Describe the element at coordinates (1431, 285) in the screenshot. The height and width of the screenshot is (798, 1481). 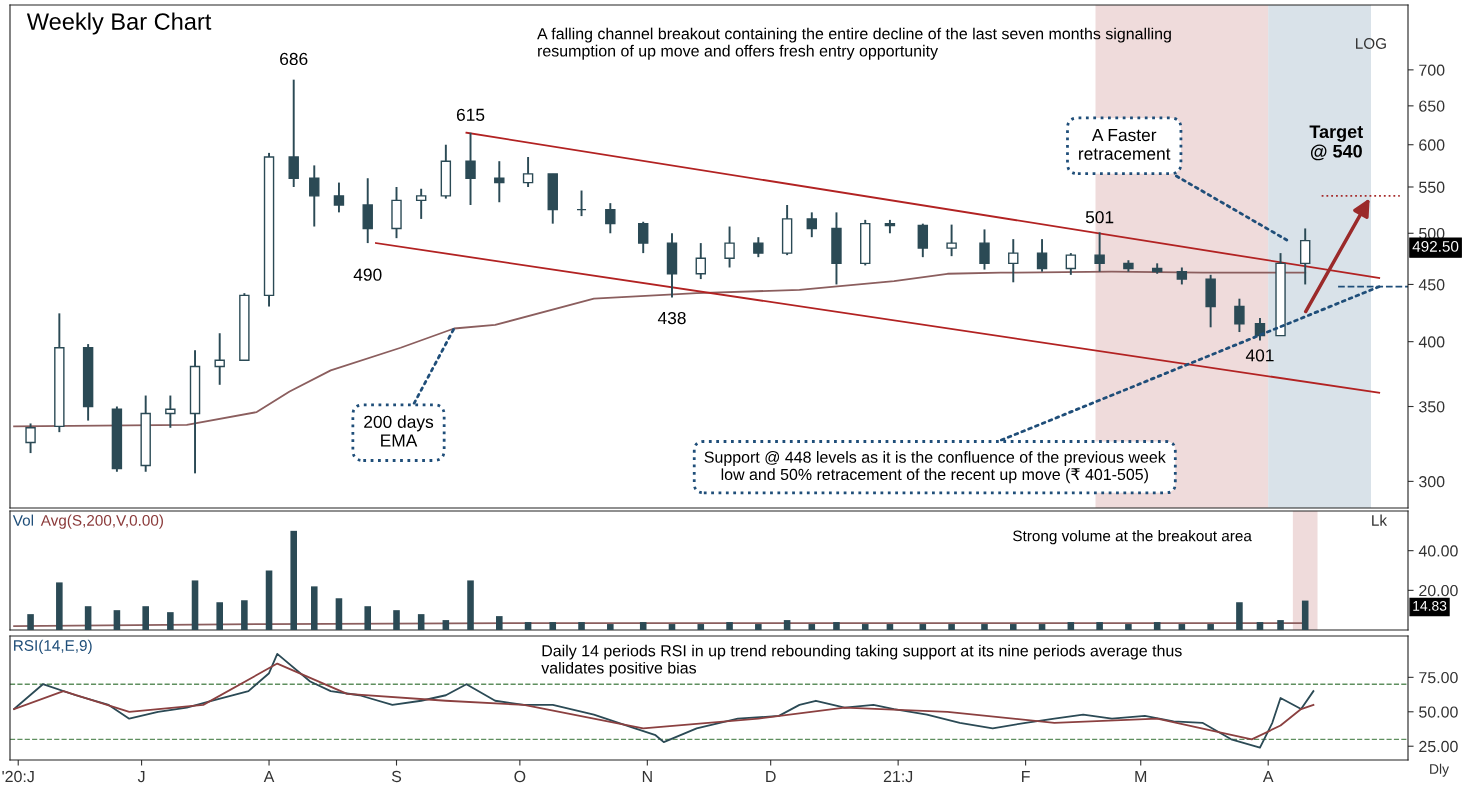
I see `y-tick-label: 450` at that location.